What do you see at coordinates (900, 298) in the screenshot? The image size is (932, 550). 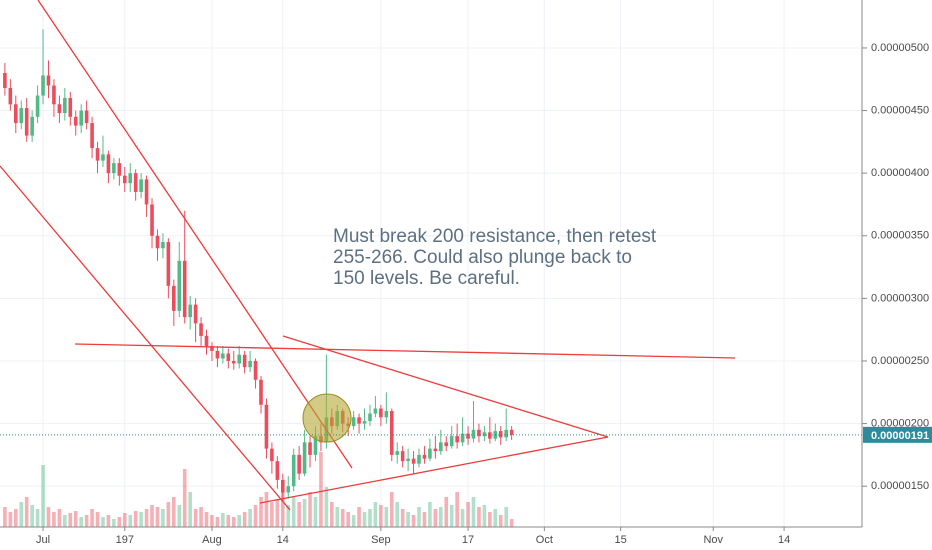 I see `y-tick-label: 0.00000300` at bounding box center [900, 298].